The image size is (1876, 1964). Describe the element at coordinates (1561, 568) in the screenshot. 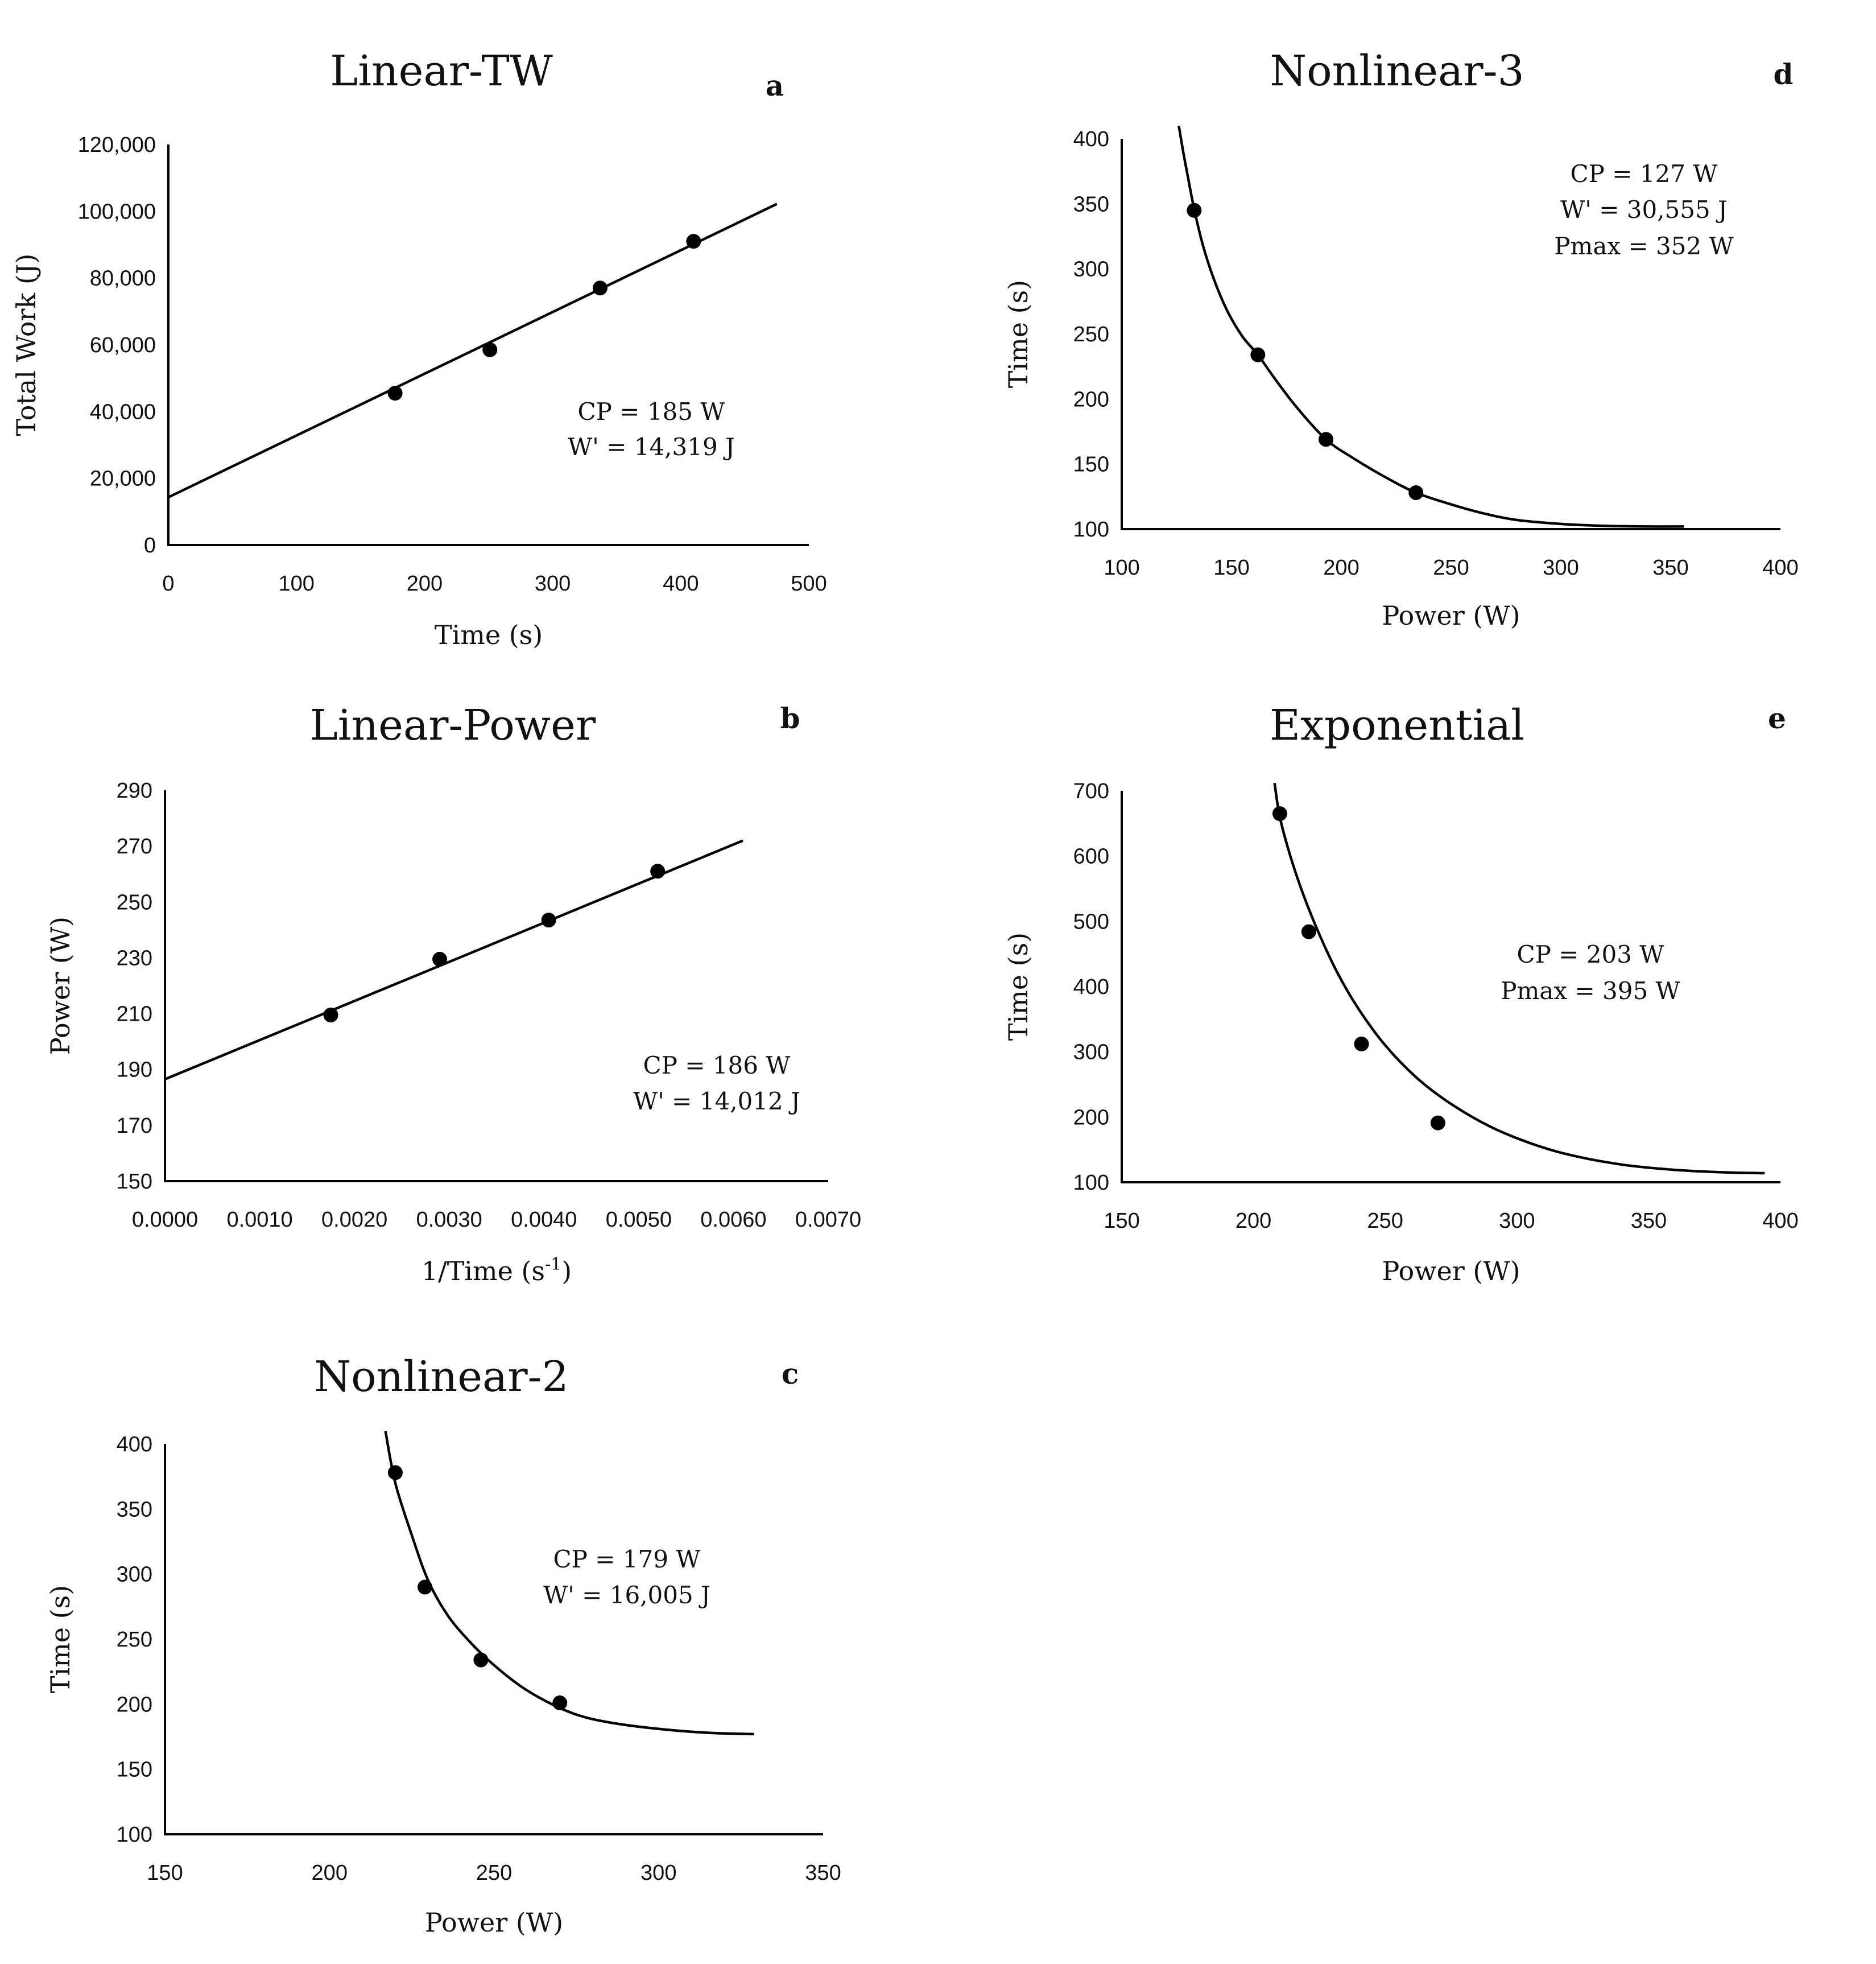

I see `x-tick-label-d: 300` at that location.